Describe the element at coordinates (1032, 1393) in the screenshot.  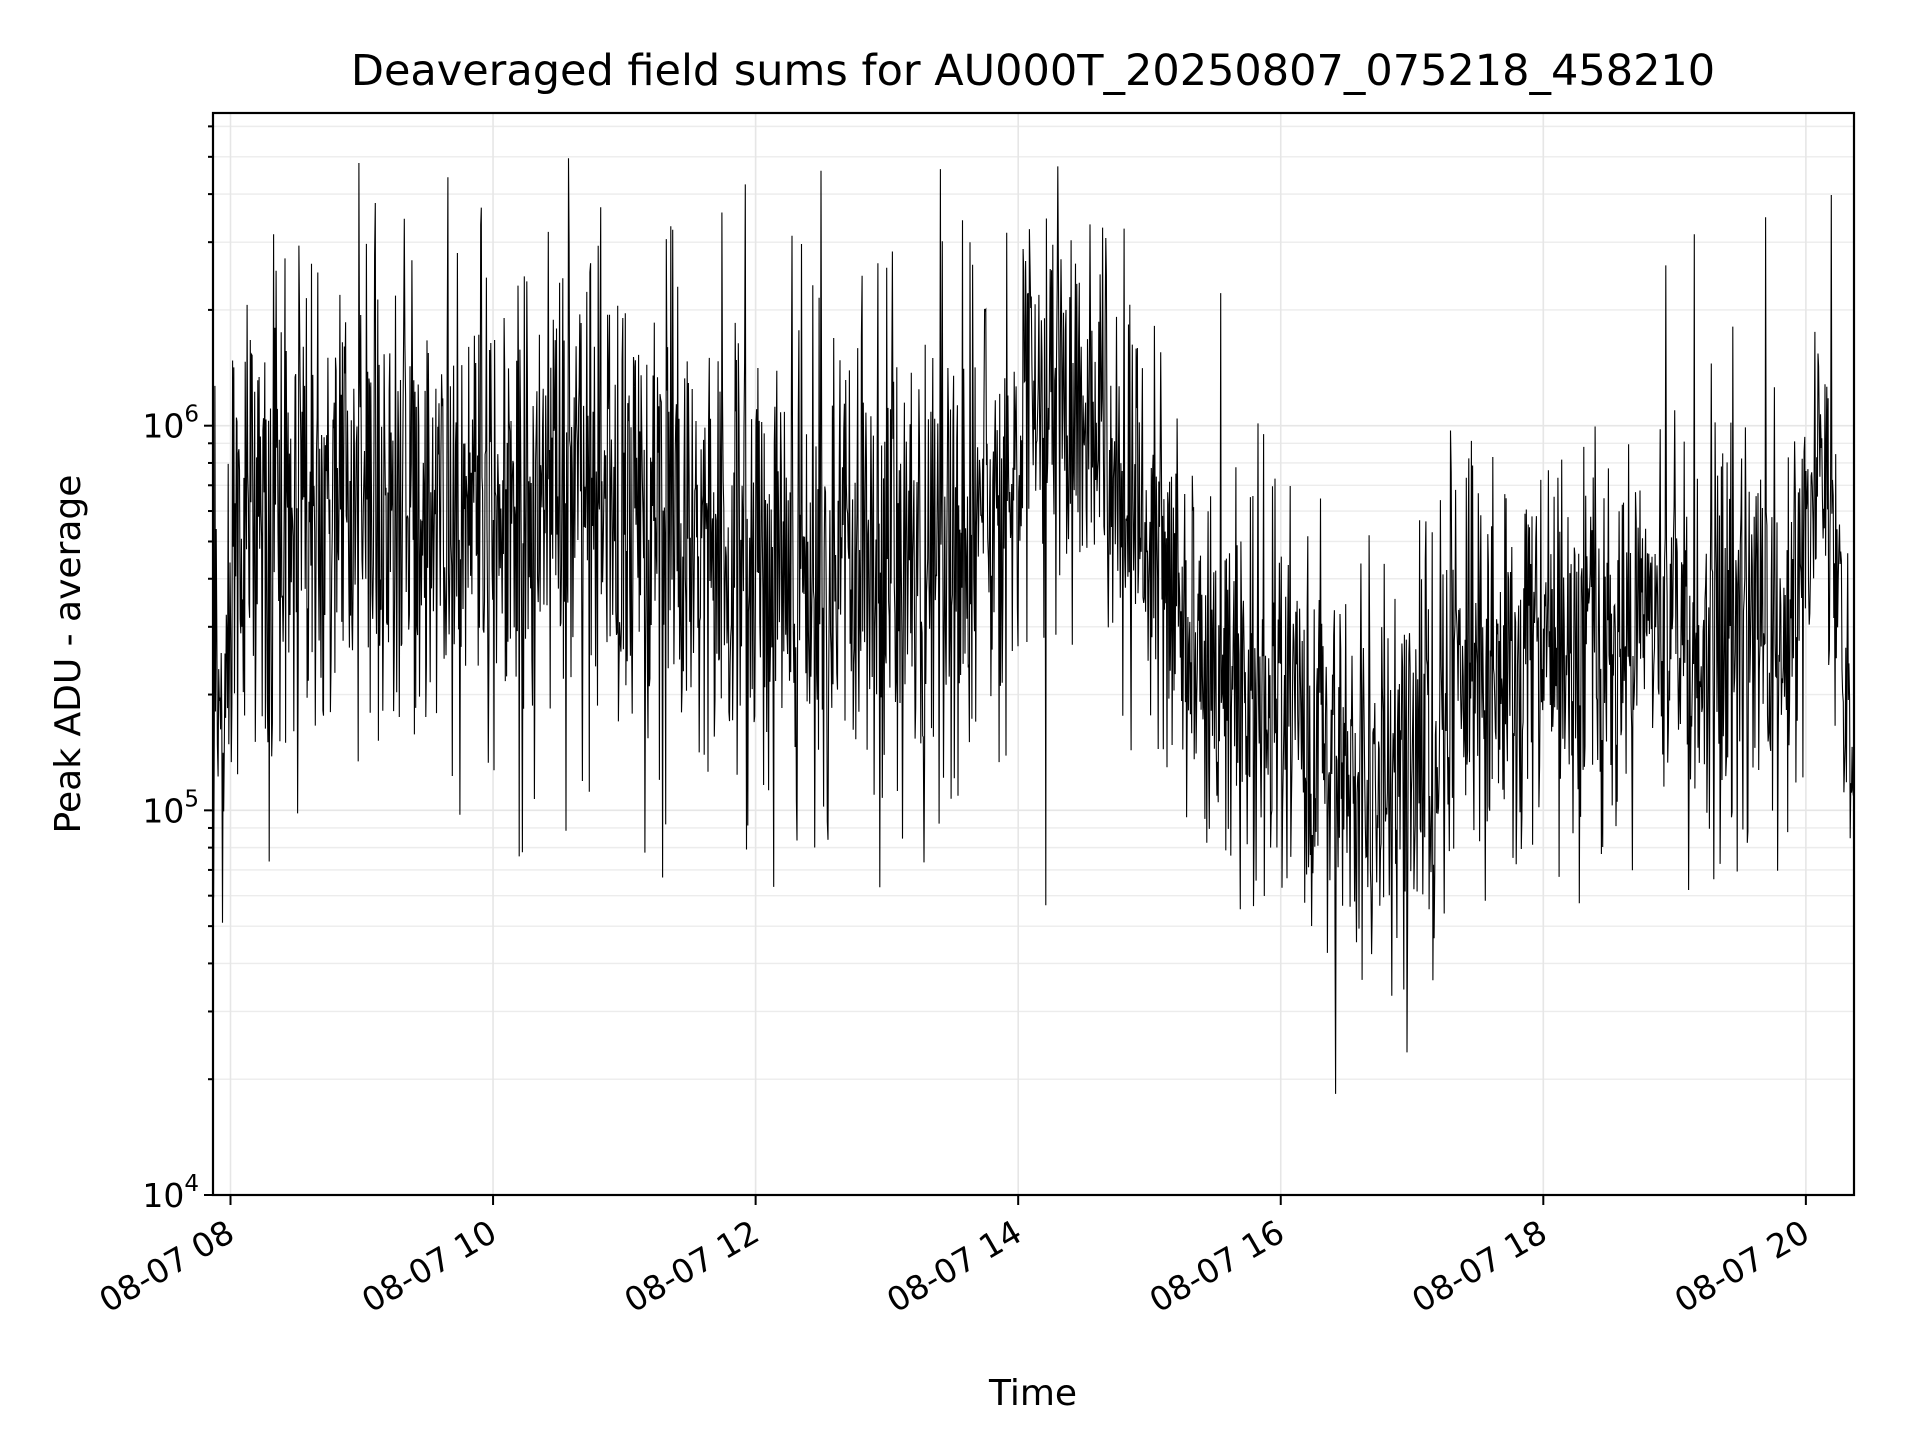
I see `x-axis-label: Time` at that location.